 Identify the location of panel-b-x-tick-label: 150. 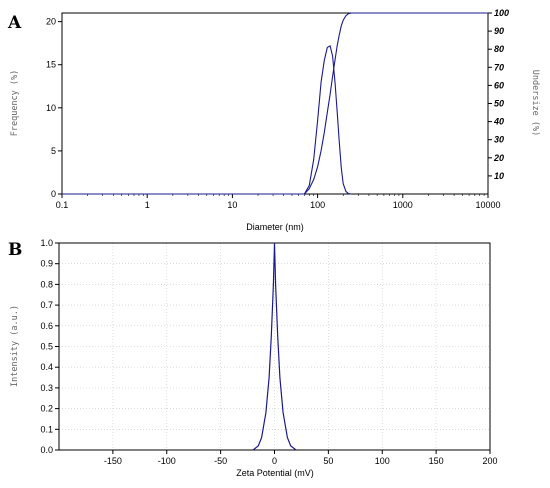
(436, 461).